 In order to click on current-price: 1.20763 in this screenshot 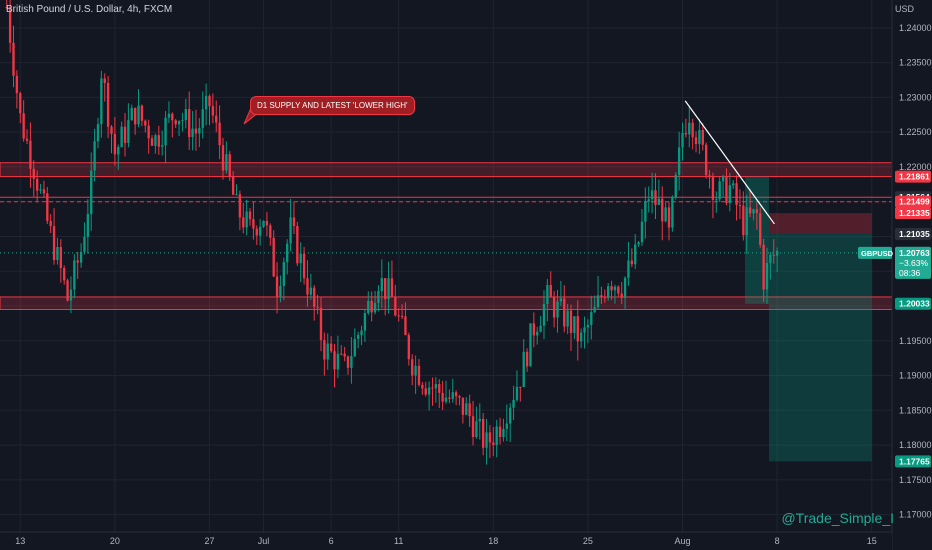, I will do `click(914, 253)`.